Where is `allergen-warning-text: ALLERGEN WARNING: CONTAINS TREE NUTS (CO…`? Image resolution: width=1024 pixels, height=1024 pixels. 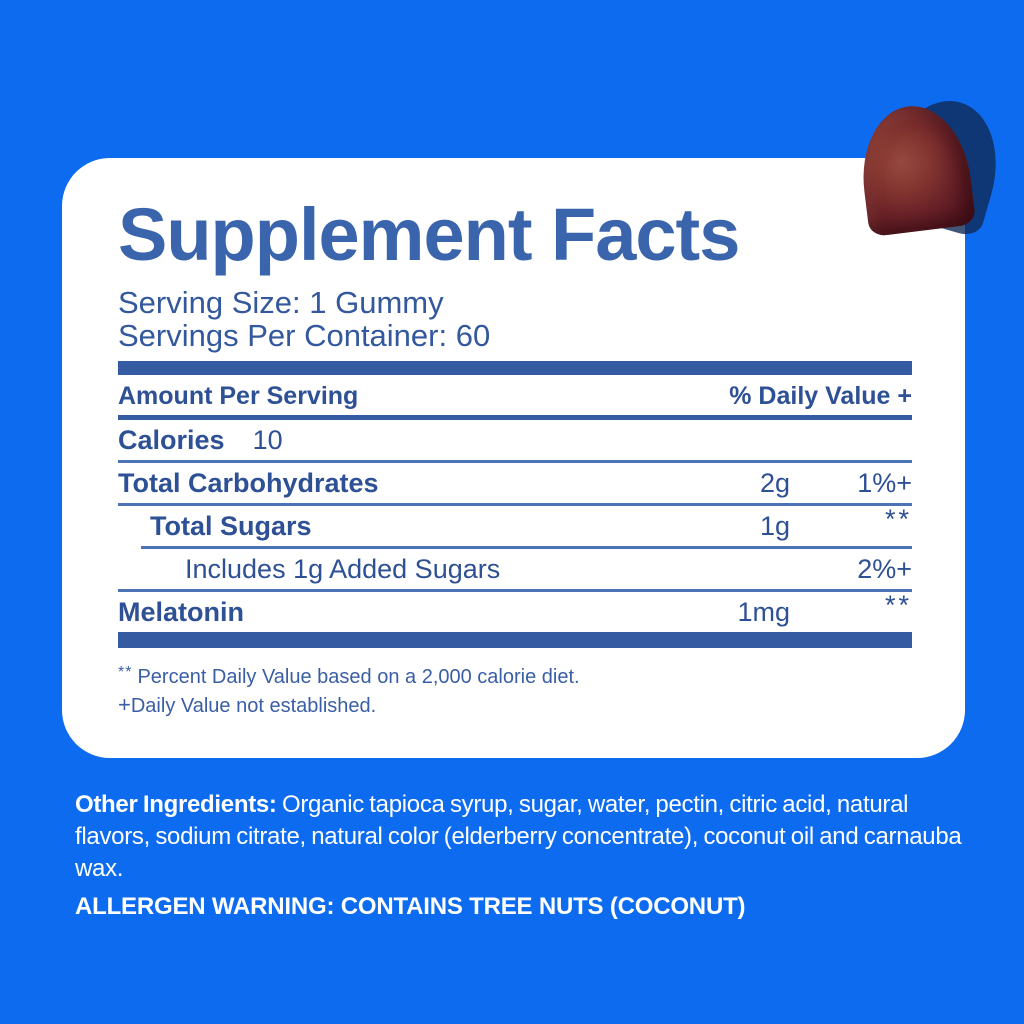
allergen-warning-text: ALLERGEN WARNING: CONTAINS TREE NUTS (CO… is located at coordinates (410, 906).